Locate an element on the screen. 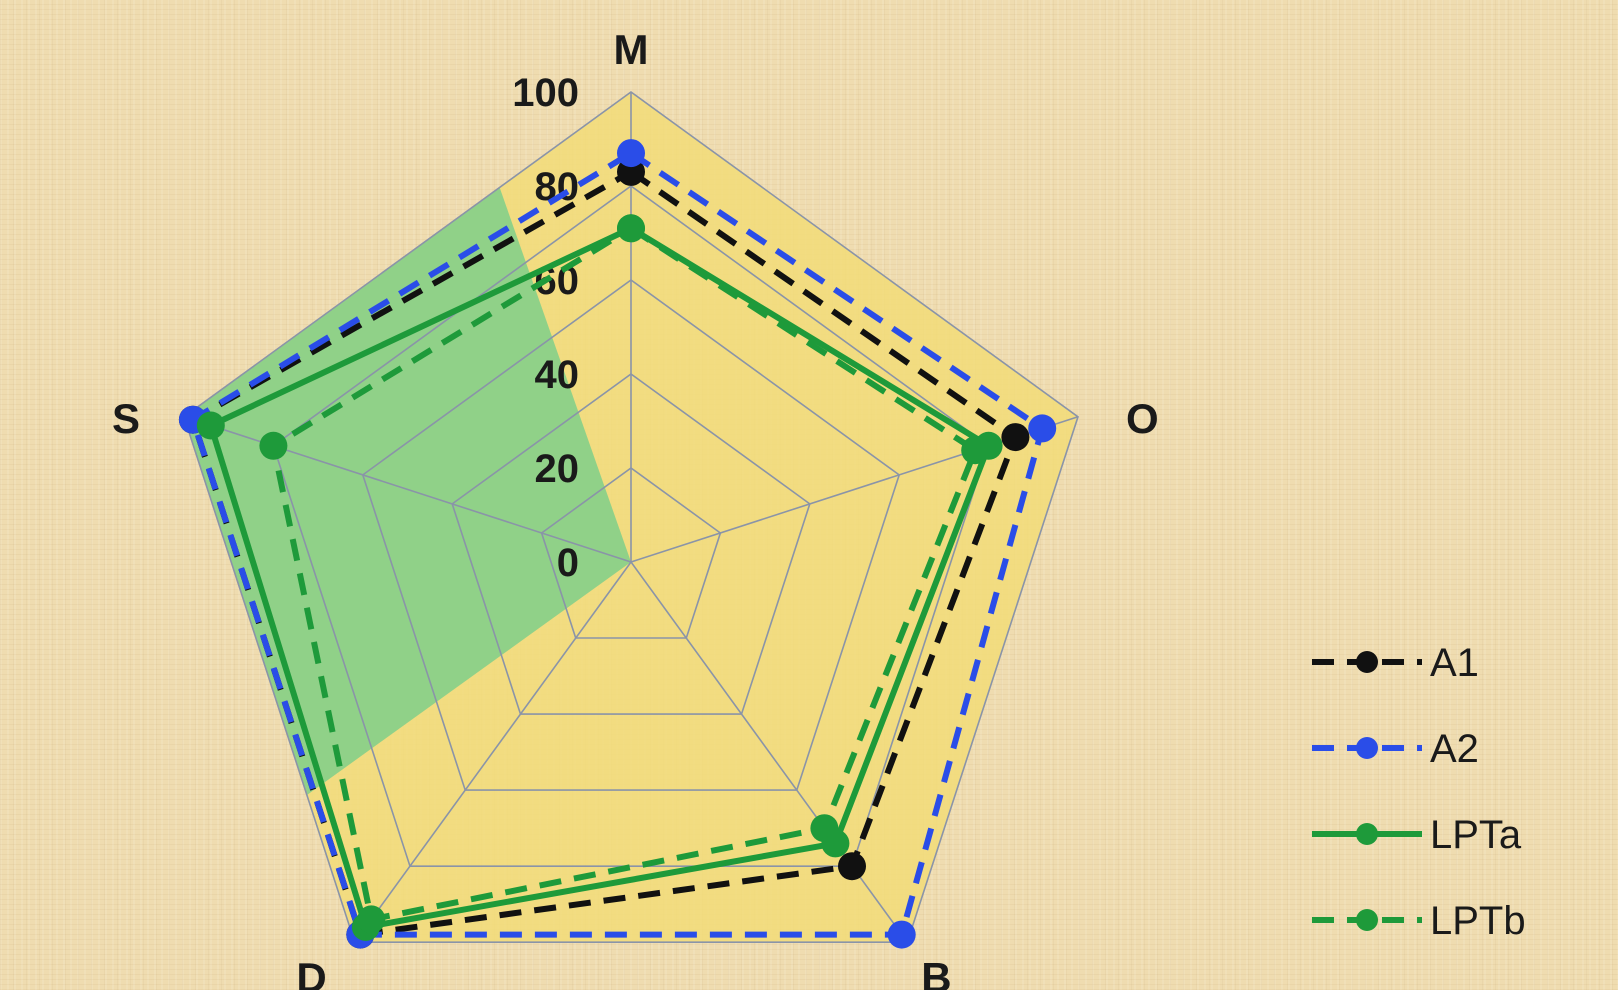 The image size is (1618, 990). legend-item-a1: A1 is located at coordinates (1395, 663).